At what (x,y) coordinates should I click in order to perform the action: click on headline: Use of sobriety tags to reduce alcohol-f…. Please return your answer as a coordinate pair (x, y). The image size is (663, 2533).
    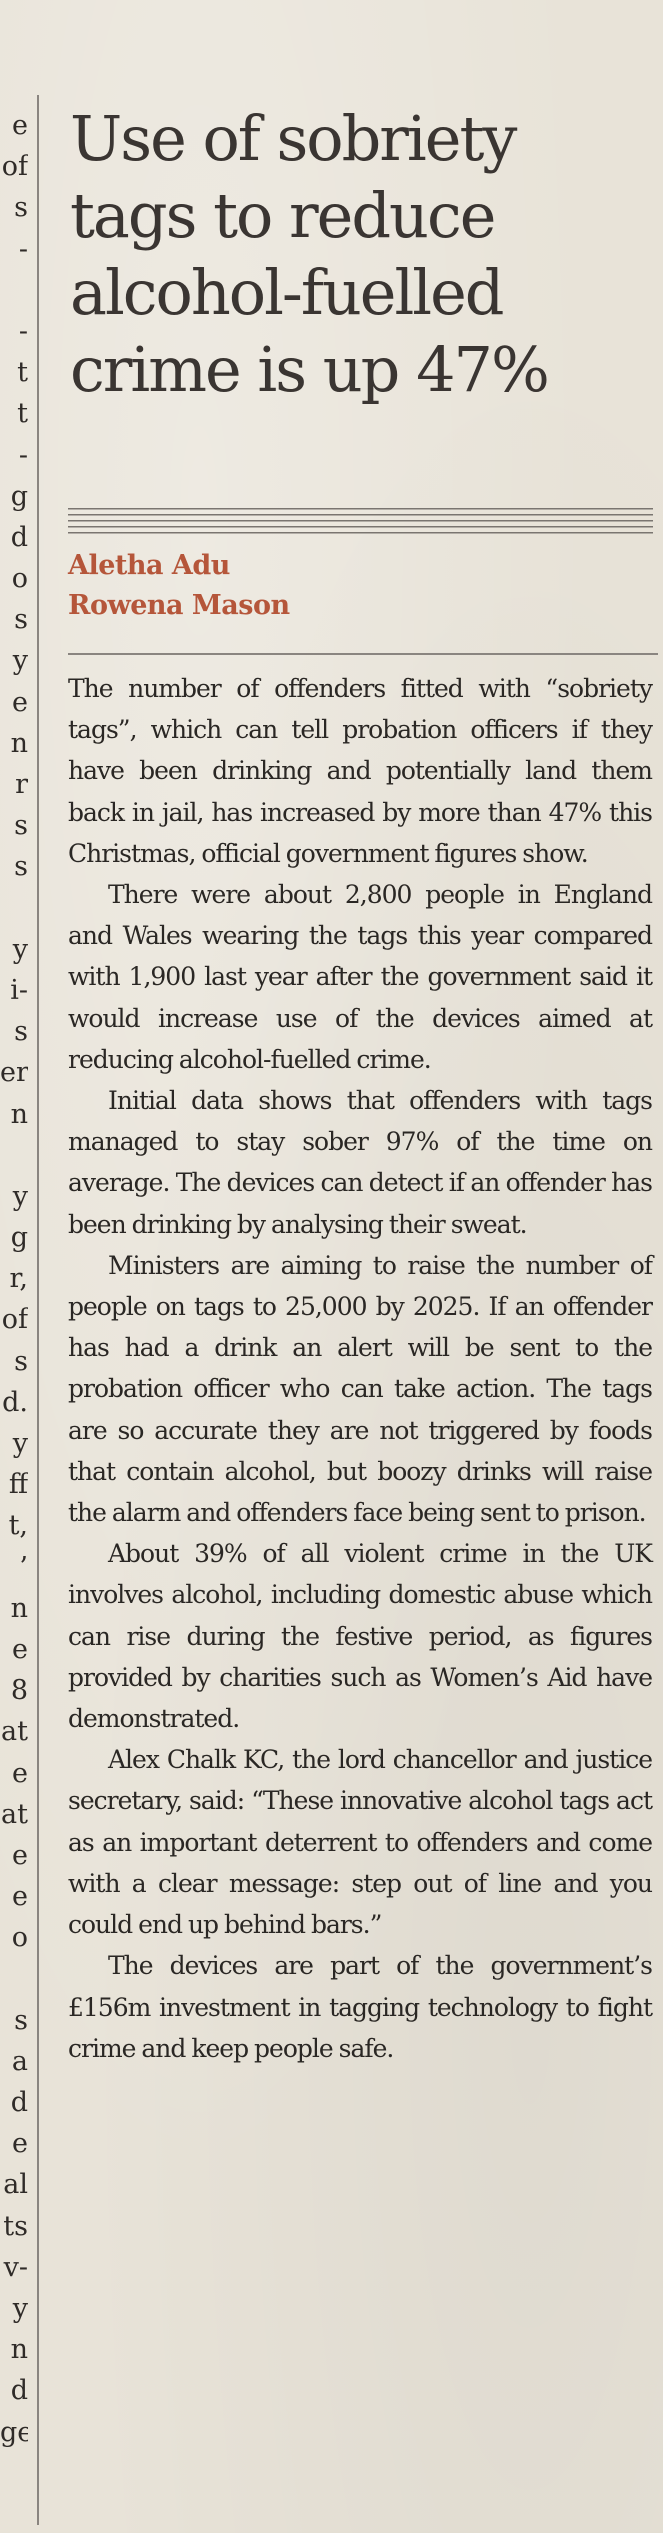
    Looking at the image, I should click on (310, 254).